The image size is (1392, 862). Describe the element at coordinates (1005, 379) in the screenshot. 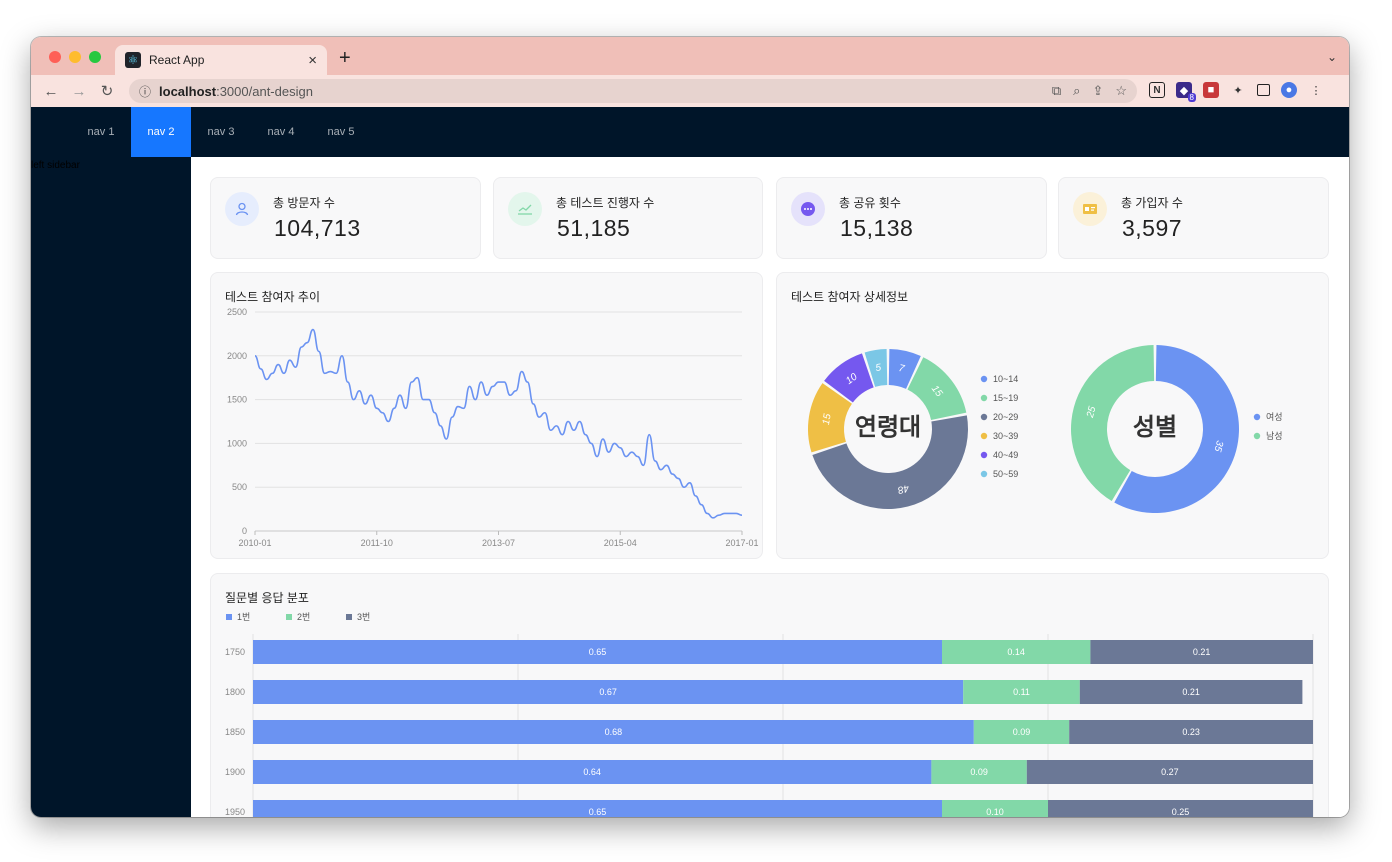

I see `legend-label: 10~14` at that location.